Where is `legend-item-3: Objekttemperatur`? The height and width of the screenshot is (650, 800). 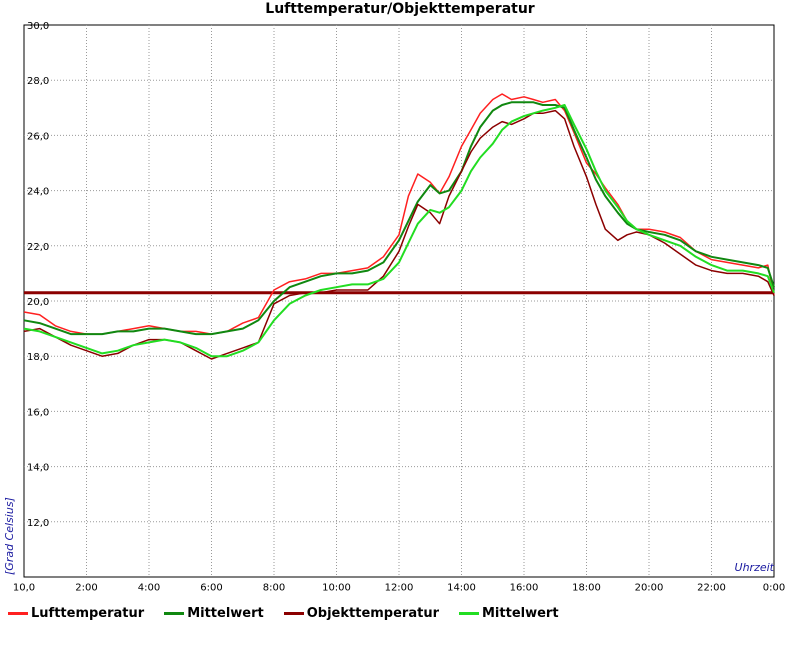
legend-item-3: Objekttemperatur is located at coordinates (361, 613).